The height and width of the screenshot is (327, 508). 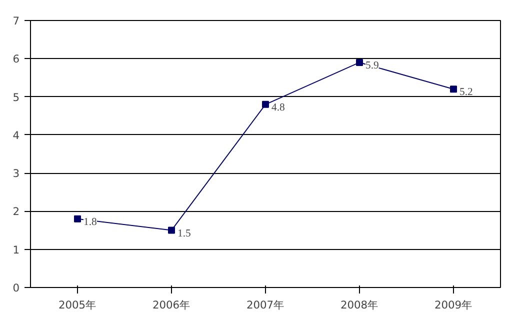 What do you see at coordinates (171, 305) in the screenshot?
I see `x-tick-label: 2006年` at bounding box center [171, 305].